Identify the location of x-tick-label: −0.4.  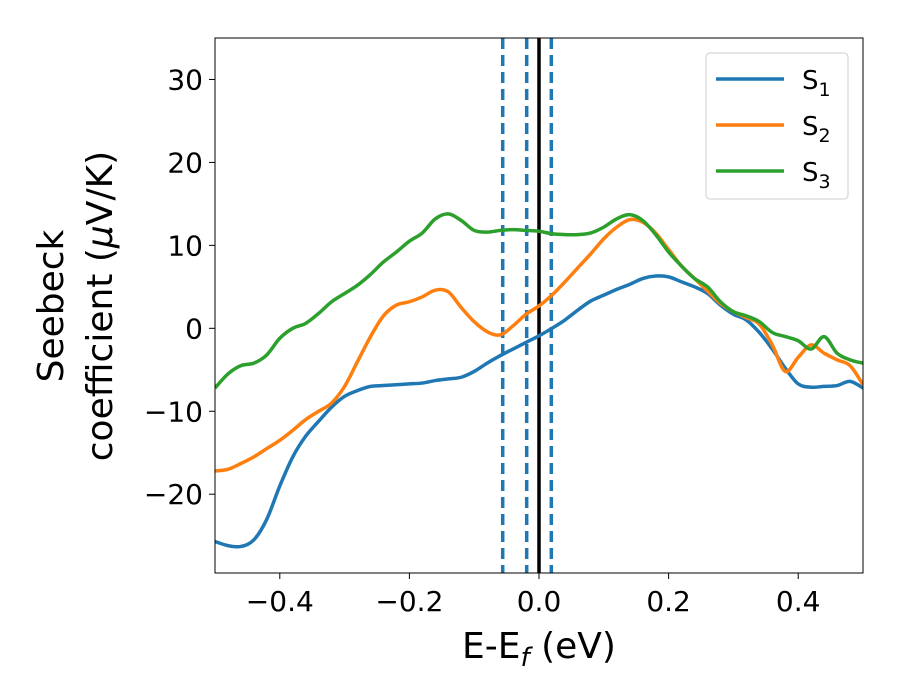
(280, 601).